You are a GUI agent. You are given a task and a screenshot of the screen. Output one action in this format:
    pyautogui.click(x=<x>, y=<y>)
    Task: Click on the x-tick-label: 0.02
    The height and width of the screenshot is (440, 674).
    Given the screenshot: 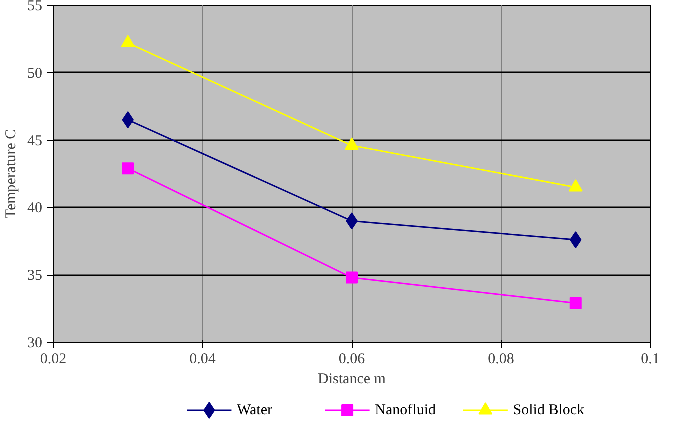 What is the action you would take?
    pyautogui.click(x=53, y=360)
    